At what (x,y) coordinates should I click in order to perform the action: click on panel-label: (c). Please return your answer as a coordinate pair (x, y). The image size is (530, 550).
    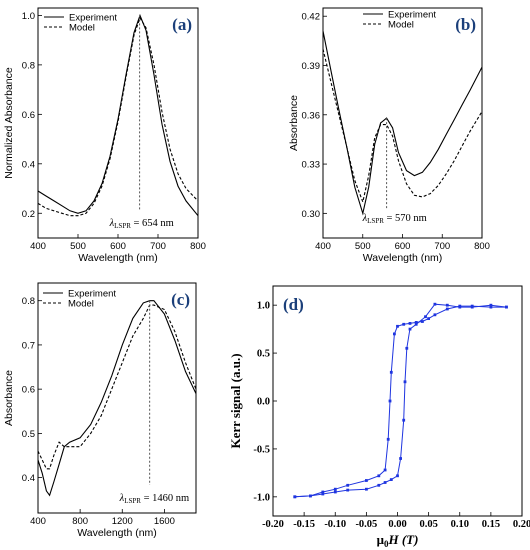
    Looking at the image, I should click on (180, 299).